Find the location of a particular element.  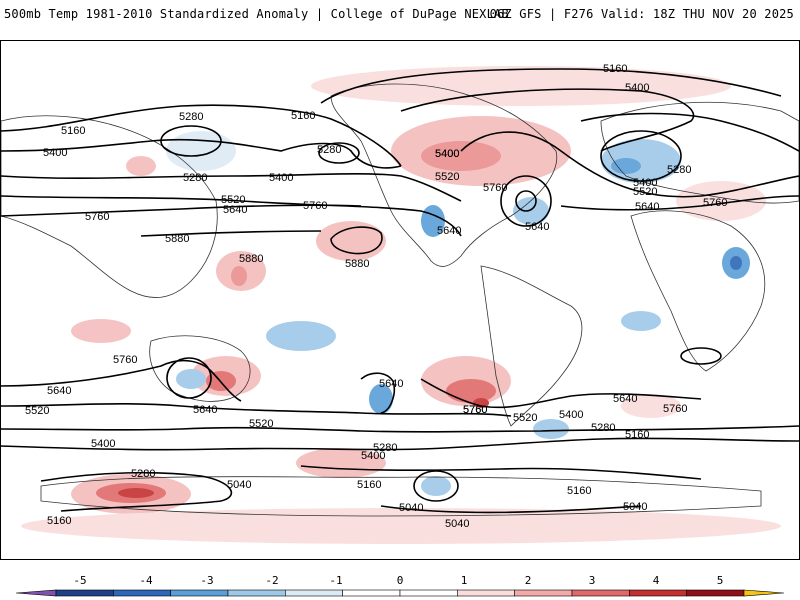

contour-5160-top is located at coordinates (551, 86).